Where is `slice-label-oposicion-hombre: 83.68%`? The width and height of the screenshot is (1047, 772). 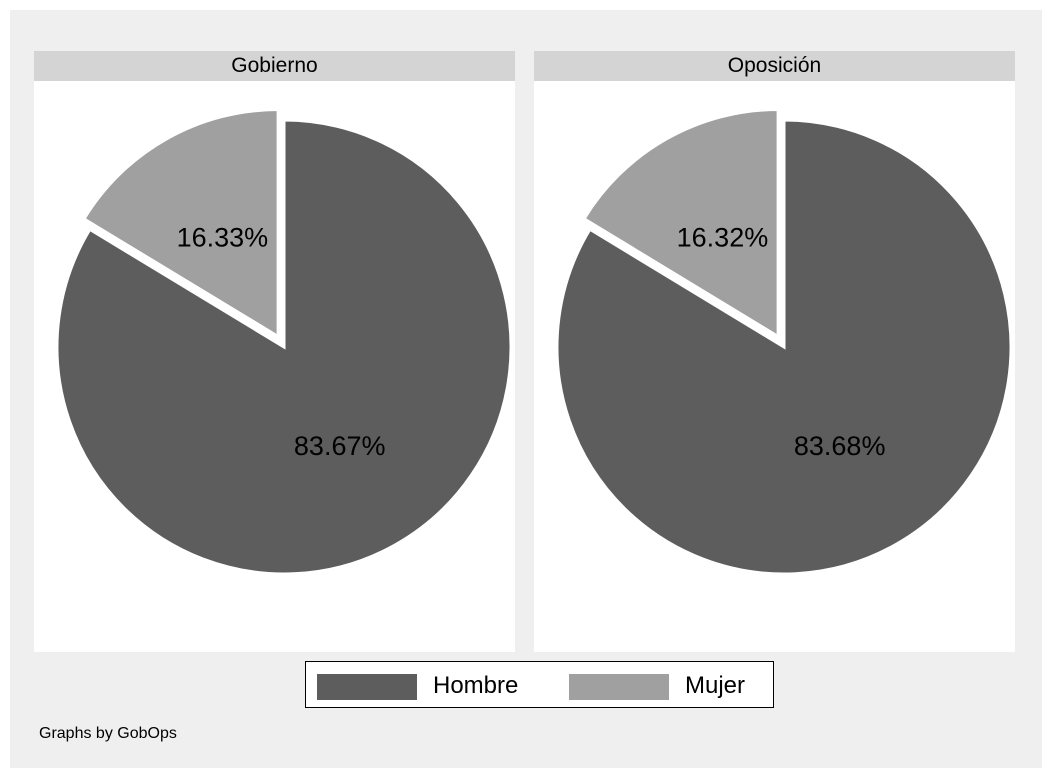
slice-label-oposicion-hombre: 83.68% is located at coordinates (840, 446).